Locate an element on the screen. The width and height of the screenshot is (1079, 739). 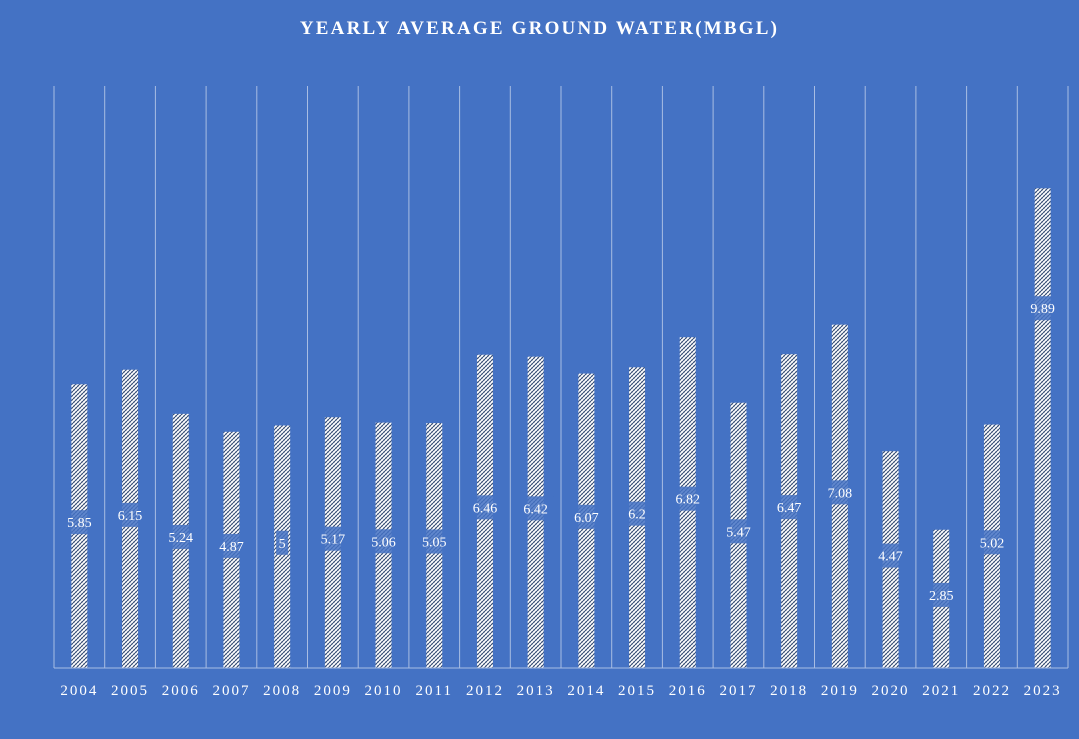
x-tick-label-2012: 2012 is located at coordinates (485, 691).